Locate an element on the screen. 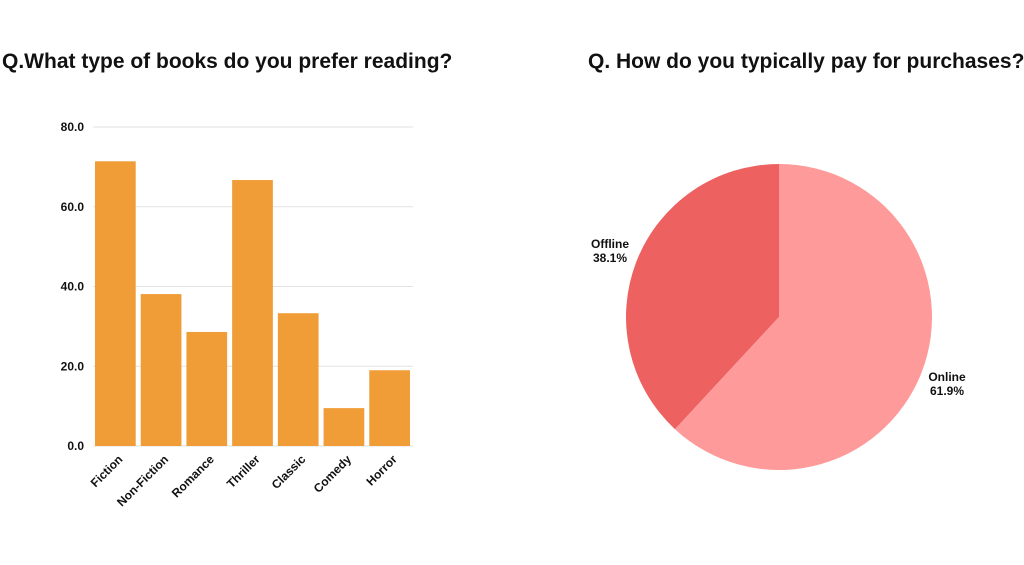  bar-thriller is located at coordinates (252, 313).